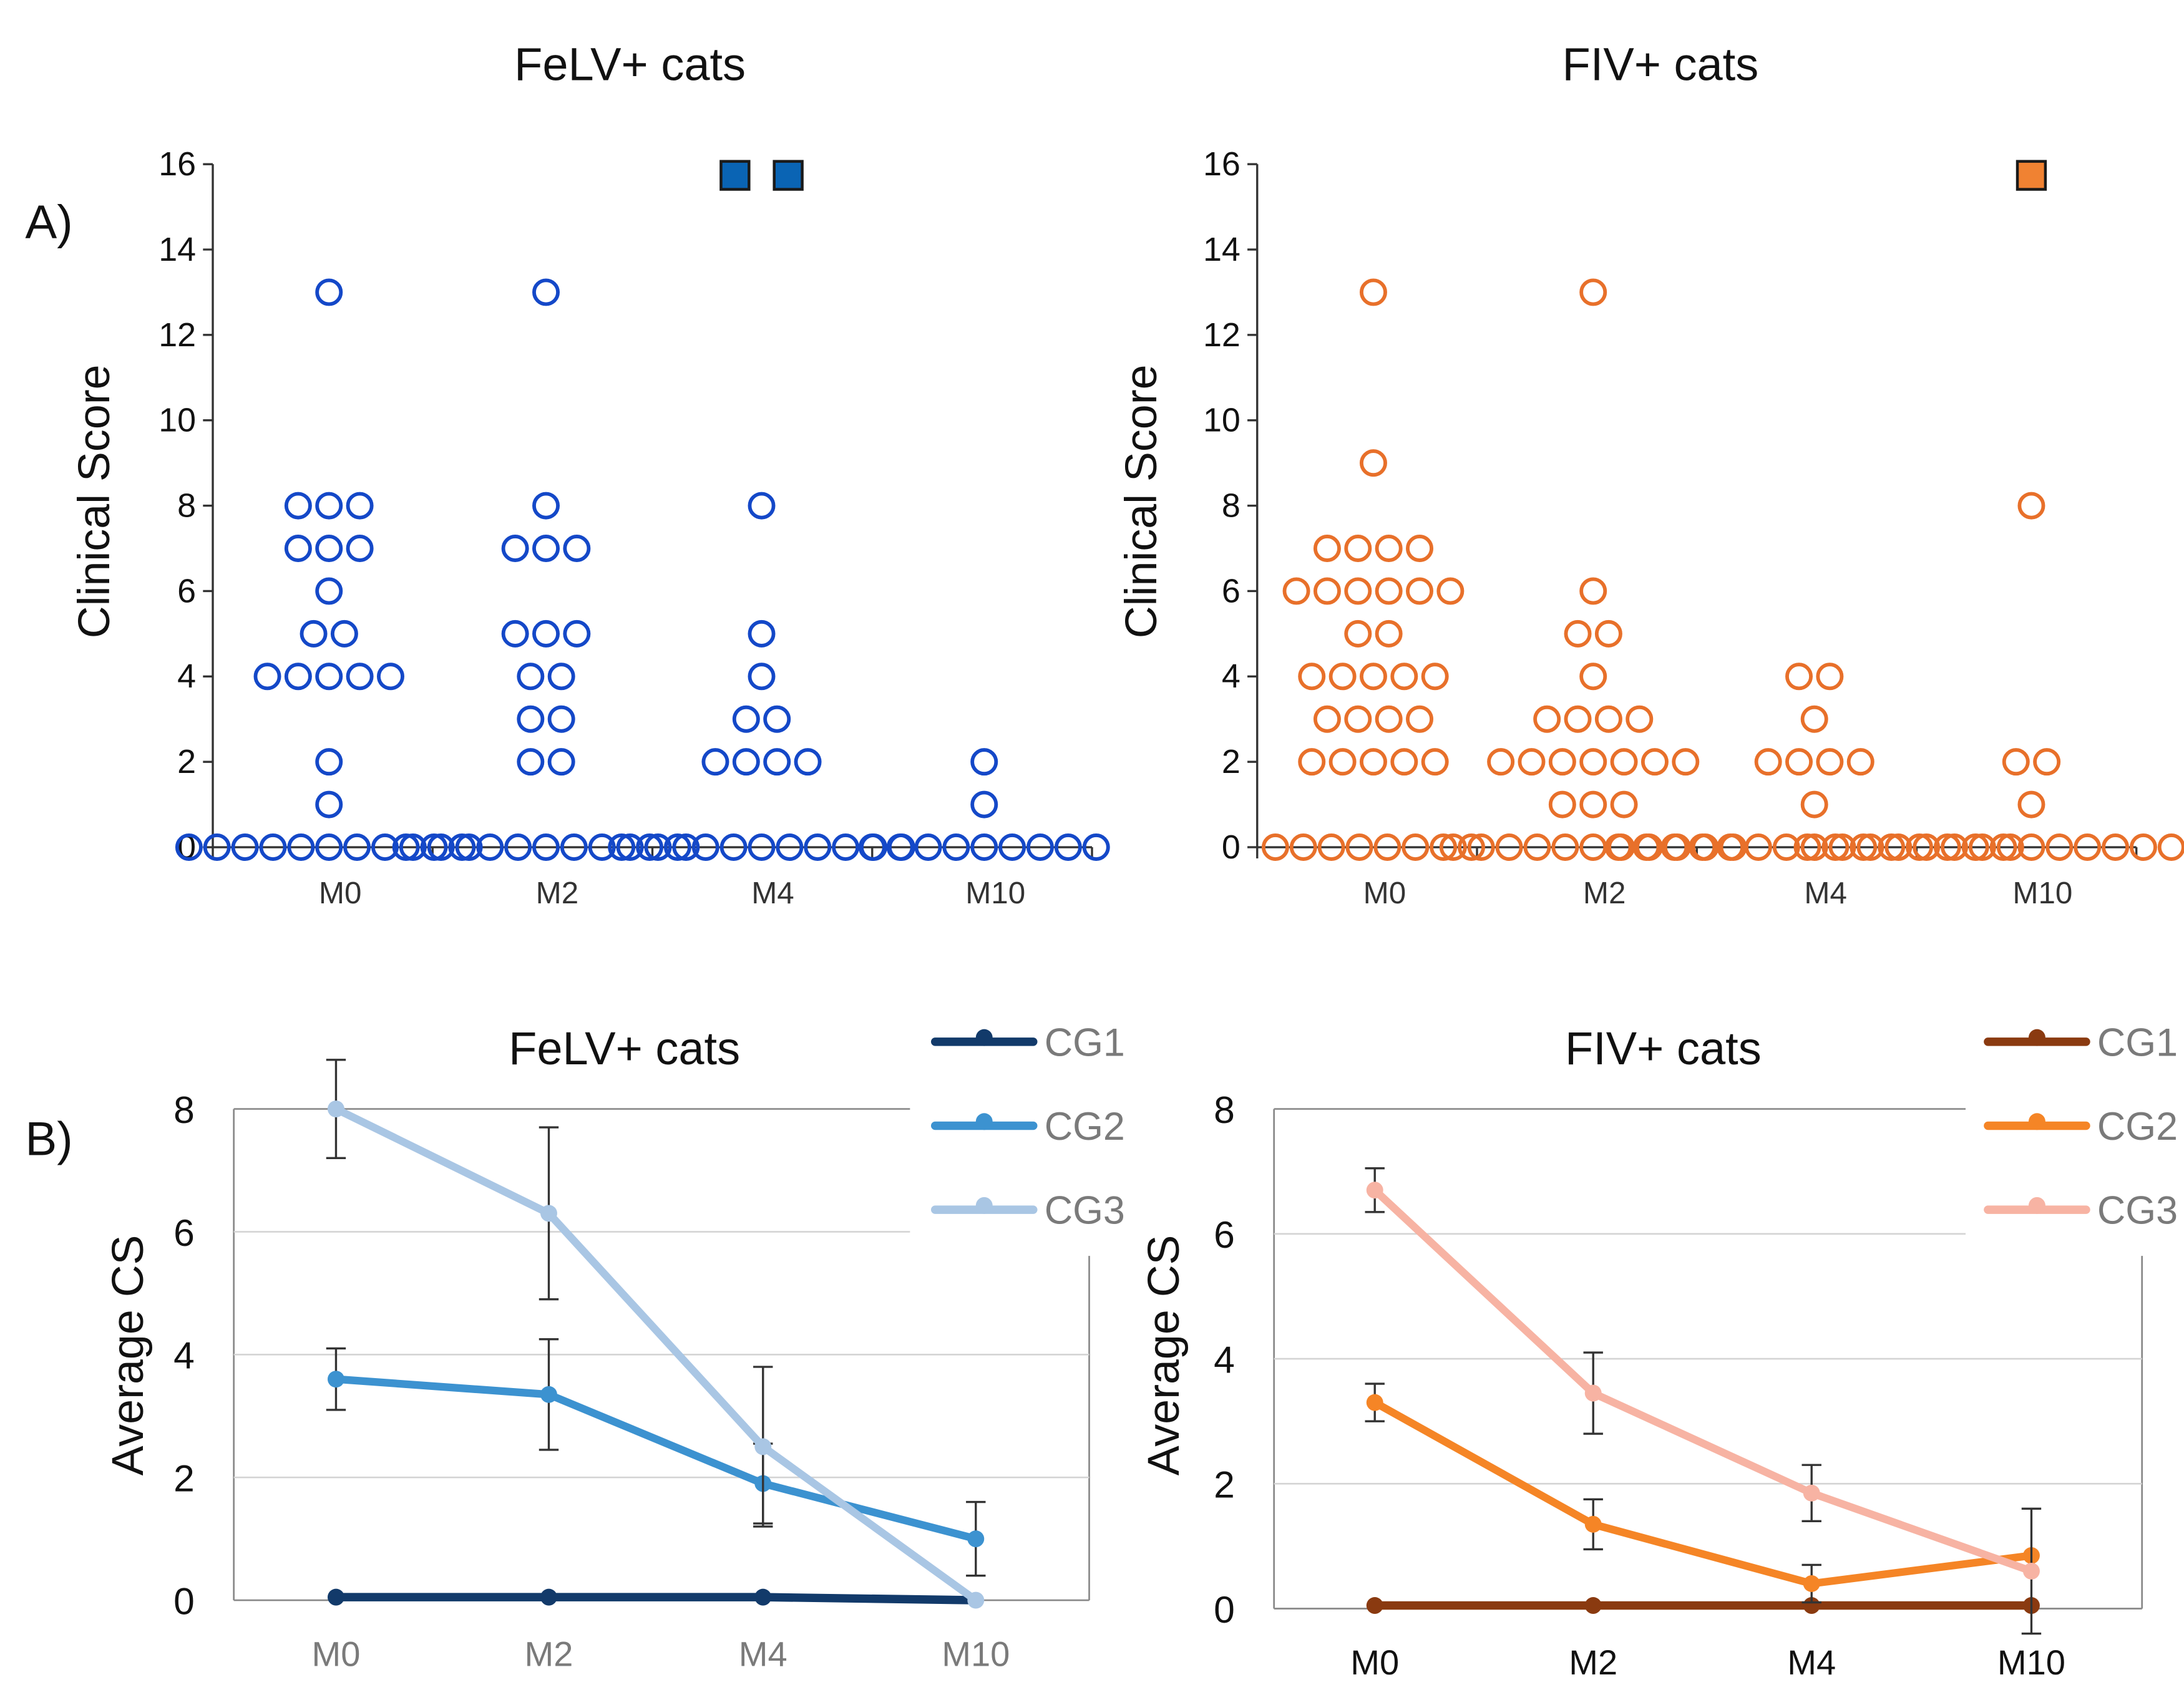 The width and height of the screenshot is (2184, 1700). What do you see at coordinates (48, 223) in the screenshot?
I see `panel-a-label: A)` at bounding box center [48, 223].